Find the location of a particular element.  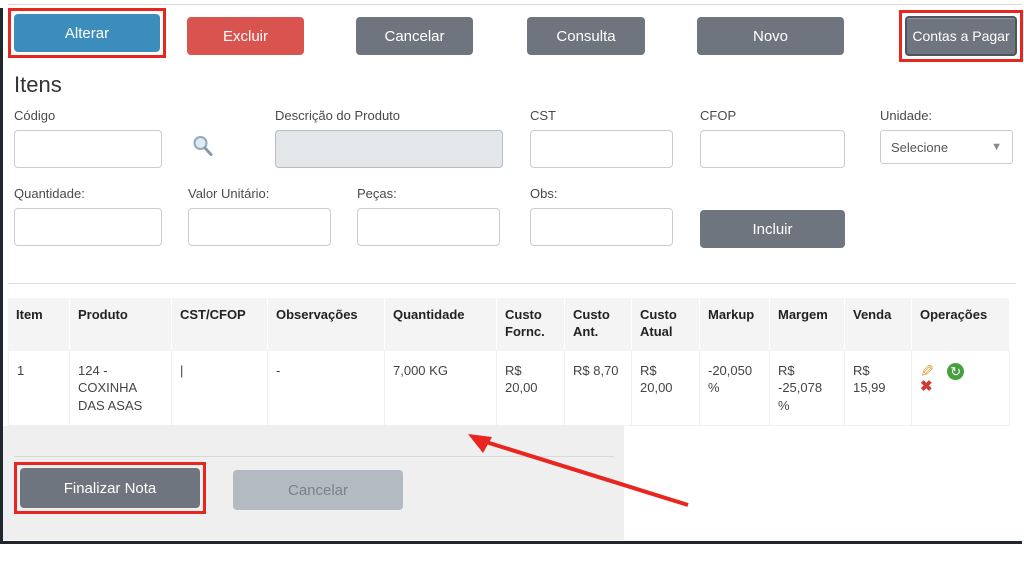

codigo-input is located at coordinates (88, 149).